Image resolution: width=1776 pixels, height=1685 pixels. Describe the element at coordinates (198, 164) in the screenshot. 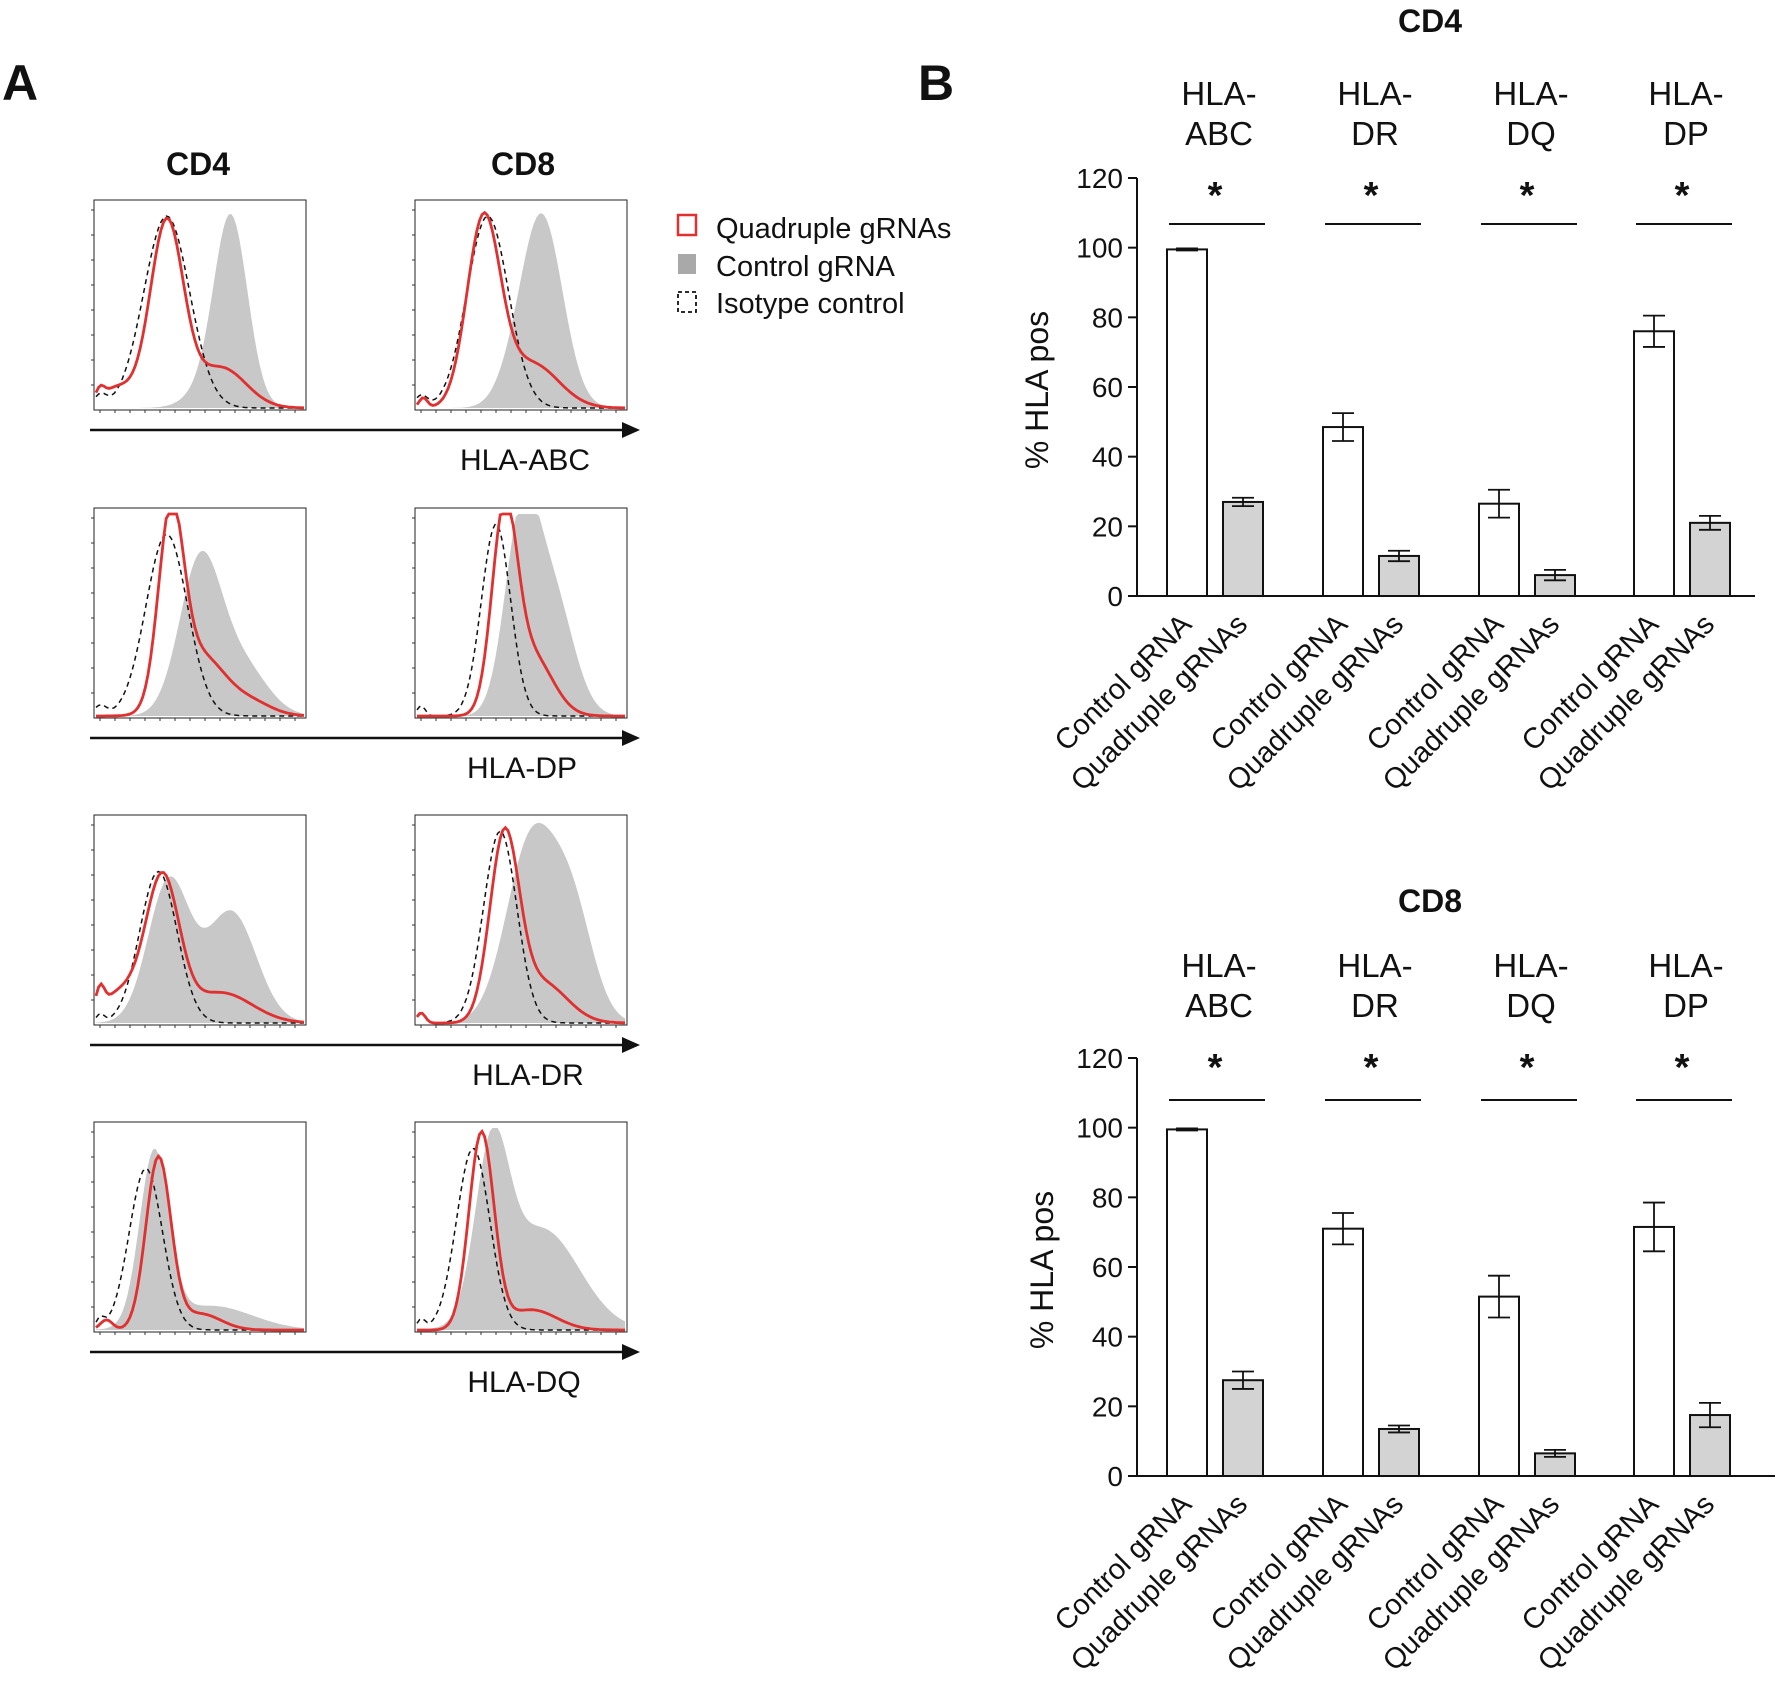

I see `col-header-cd4: CD4` at that location.